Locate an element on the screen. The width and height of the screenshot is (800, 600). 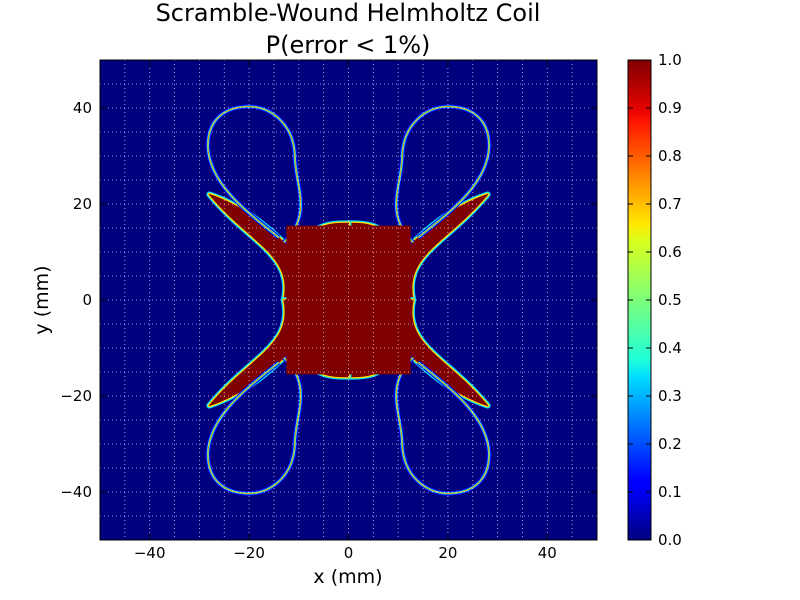
colorbar-tick-label: 0.7 is located at coordinates (670, 204).